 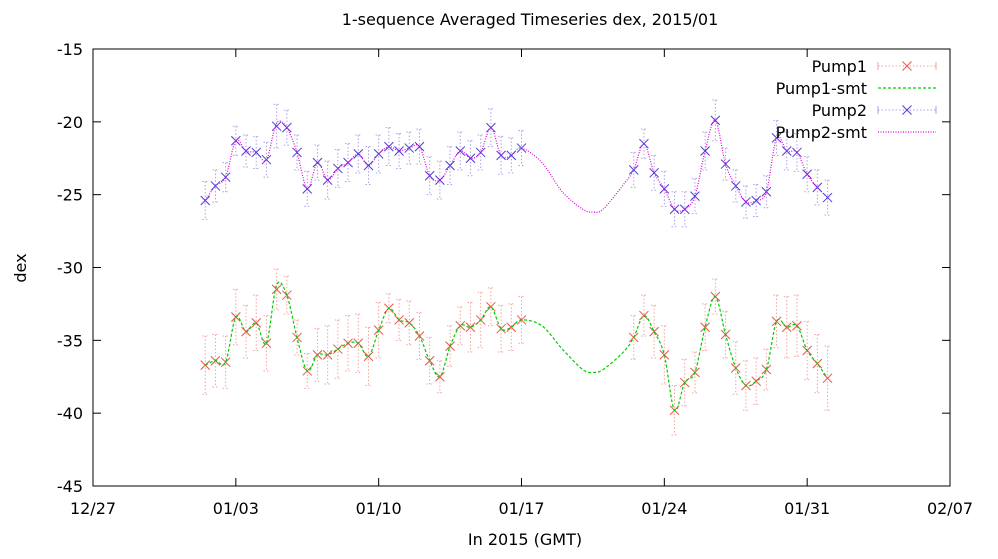 I want to click on y-tick-label: -20, so click(x=70, y=122).